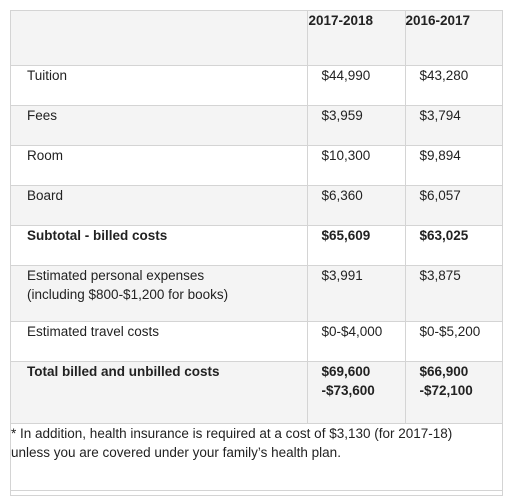 Image resolution: width=512 pixels, height=502 pixels. I want to click on table-row-board: Board $6,360 $6,057, so click(256, 205).